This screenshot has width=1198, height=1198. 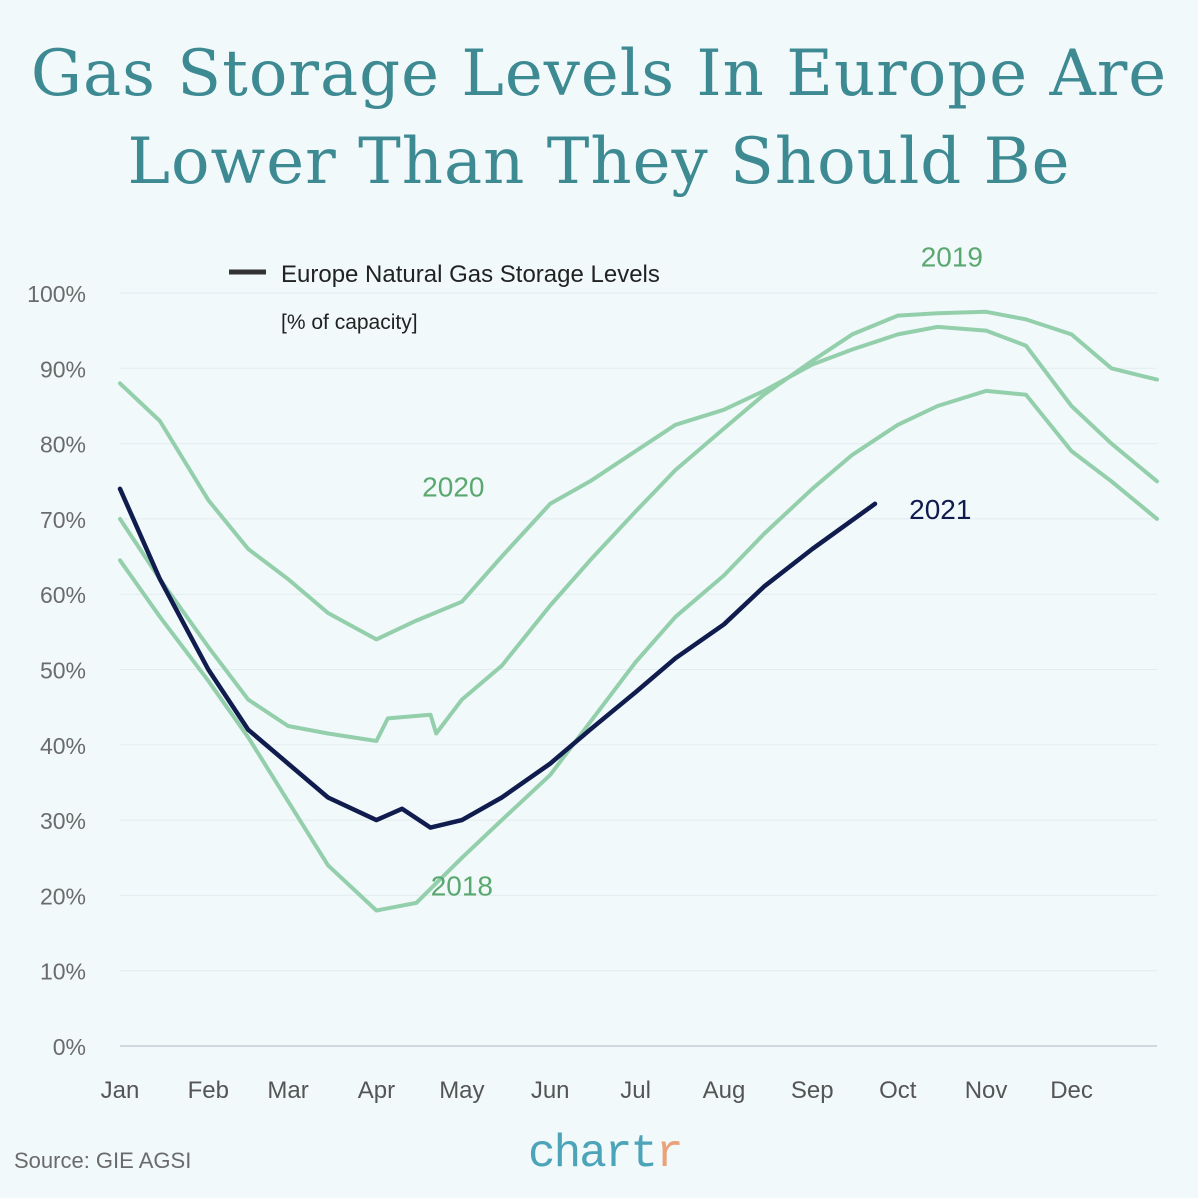 What do you see at coordinates (670, 1154) in the screenshot?
I see `logo-accent: r` at bounding box center [670, 1154].